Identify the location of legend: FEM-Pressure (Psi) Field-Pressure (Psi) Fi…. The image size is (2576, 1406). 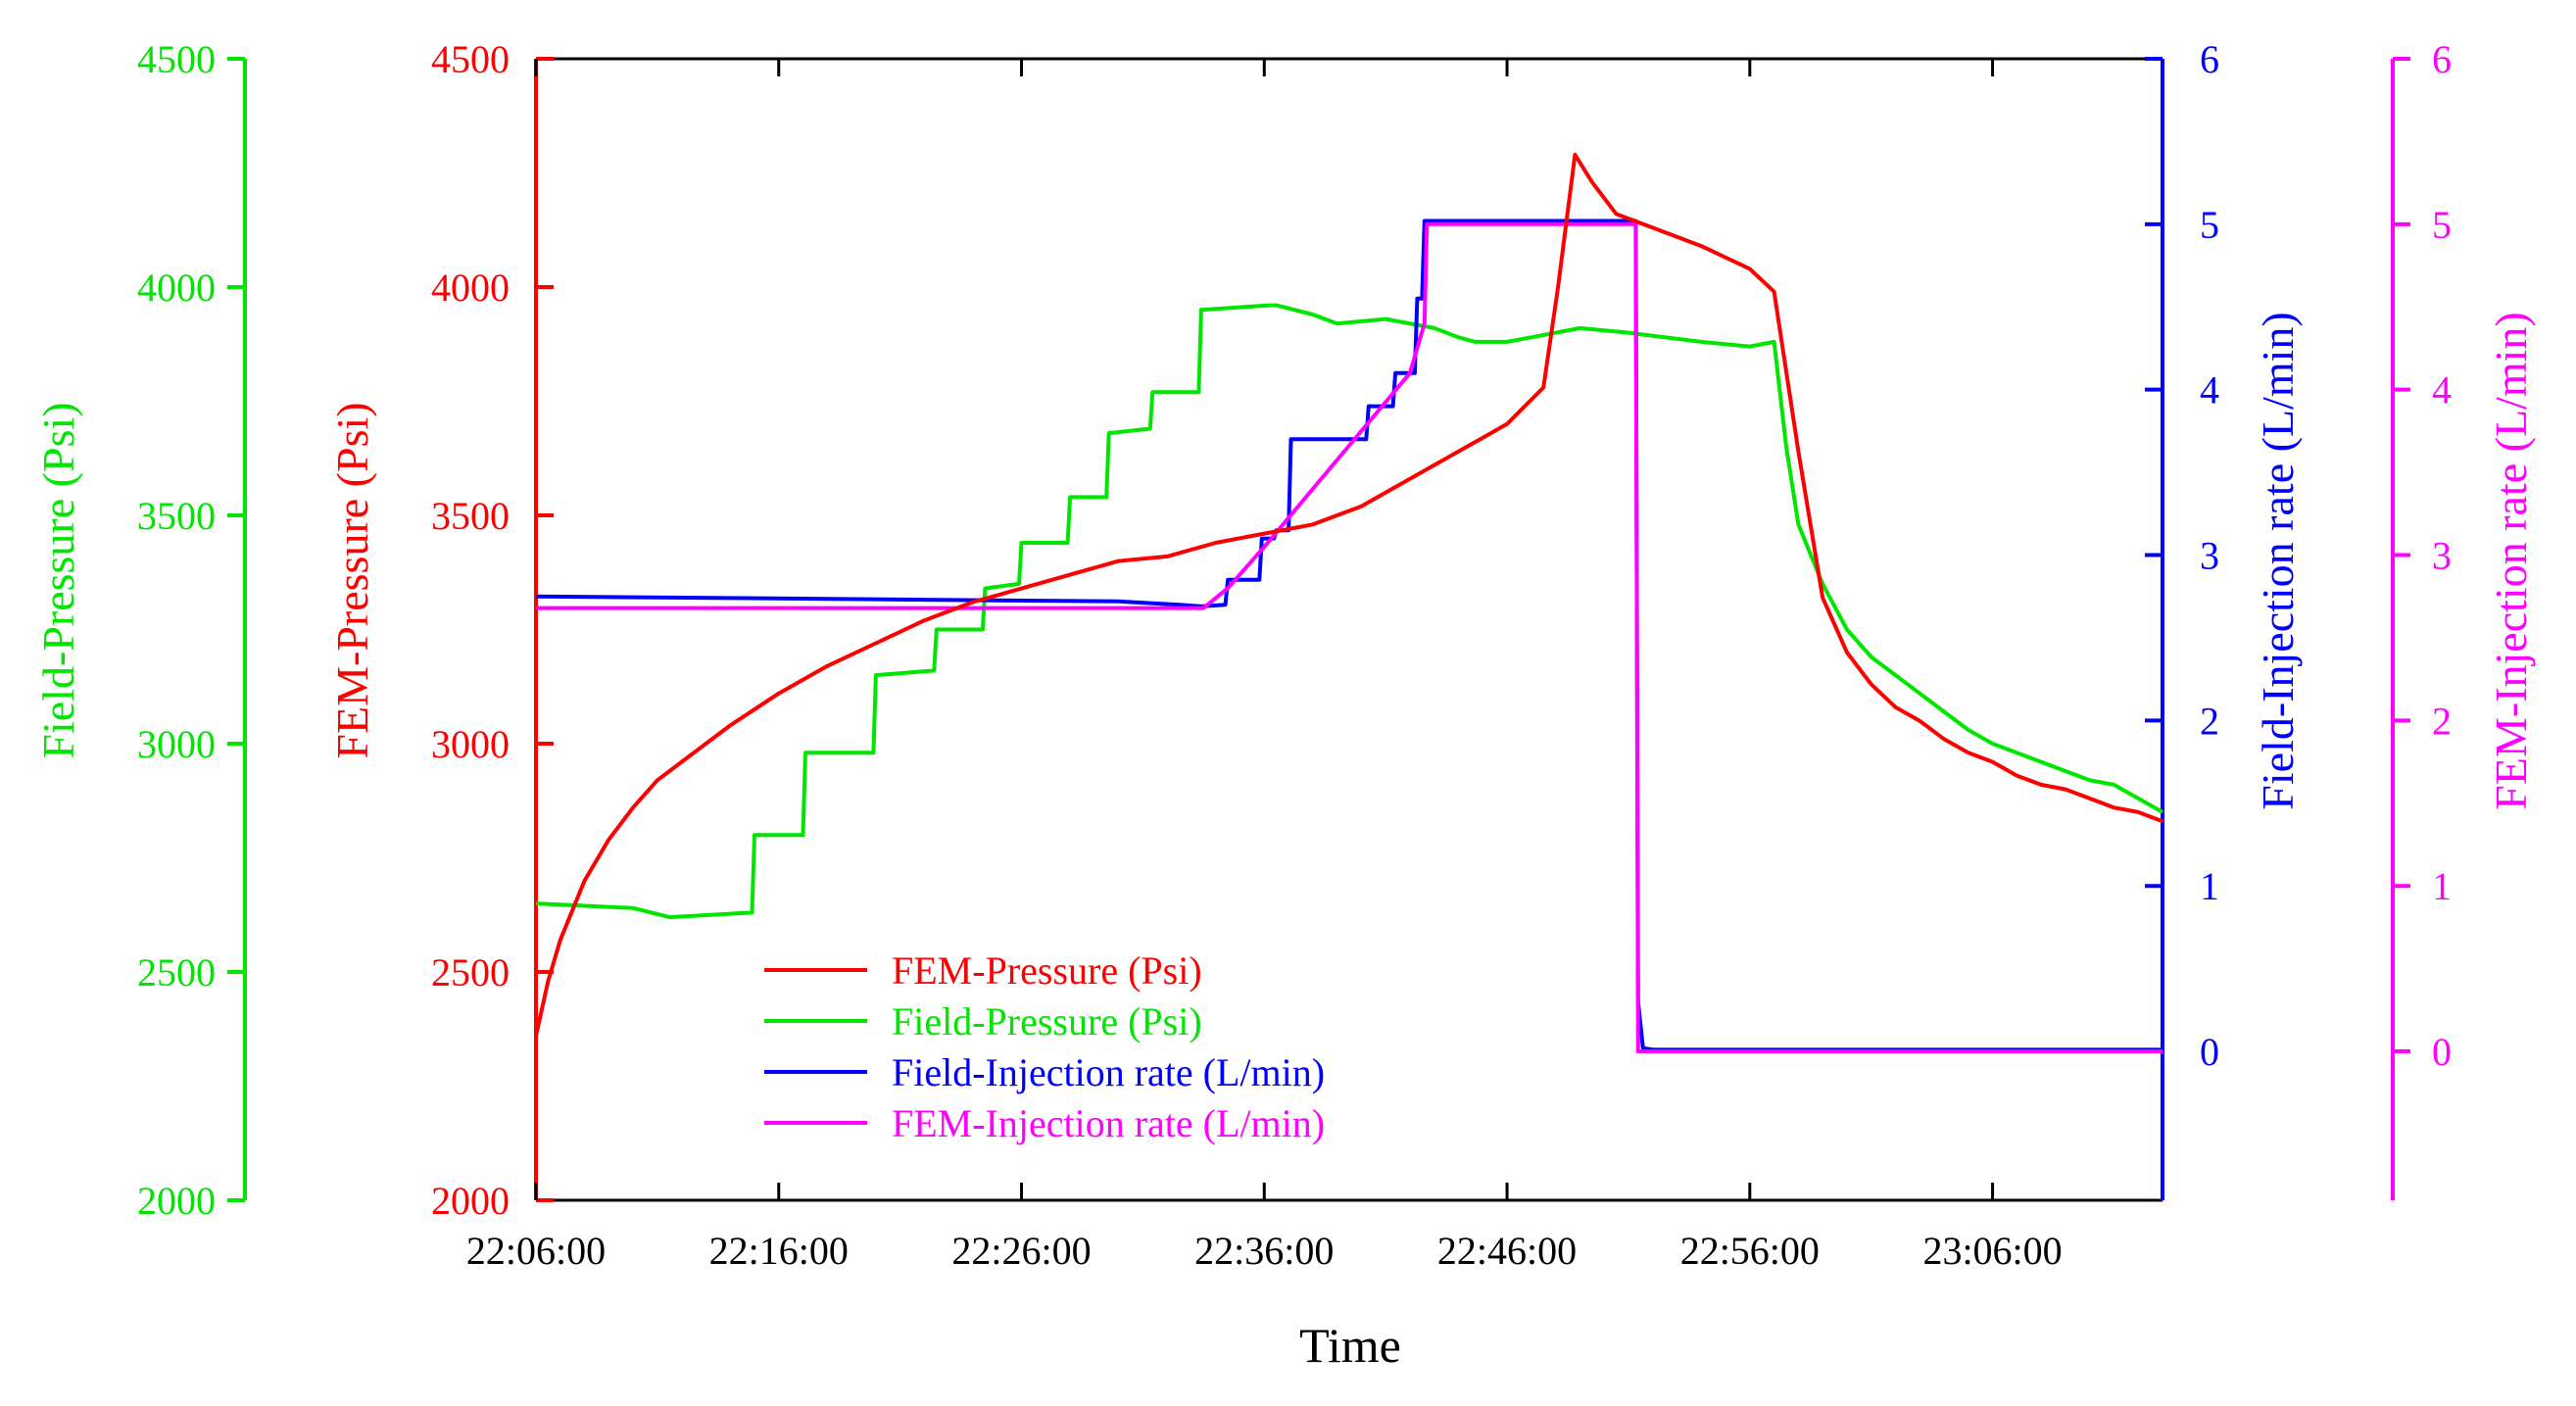
(1044, 1046).